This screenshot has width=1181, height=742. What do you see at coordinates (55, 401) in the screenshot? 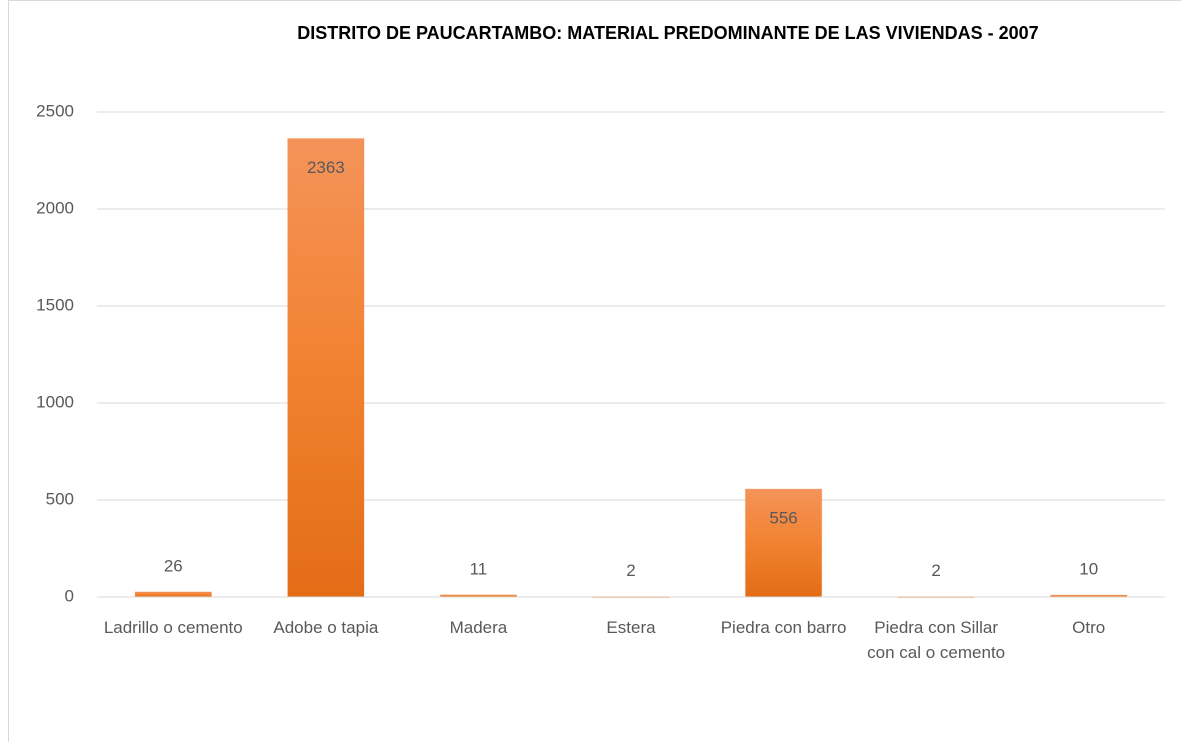
I see `y-tick-label: 1000` at bounding box center [55, 401].